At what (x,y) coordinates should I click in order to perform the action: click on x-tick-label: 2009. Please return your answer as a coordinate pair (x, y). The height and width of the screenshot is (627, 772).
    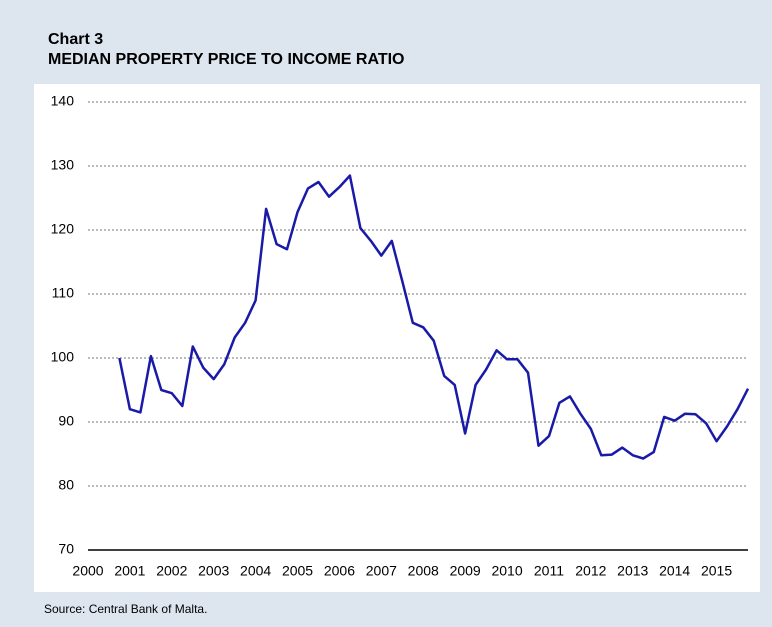
    Looking at the image, I should click on (465, 571).